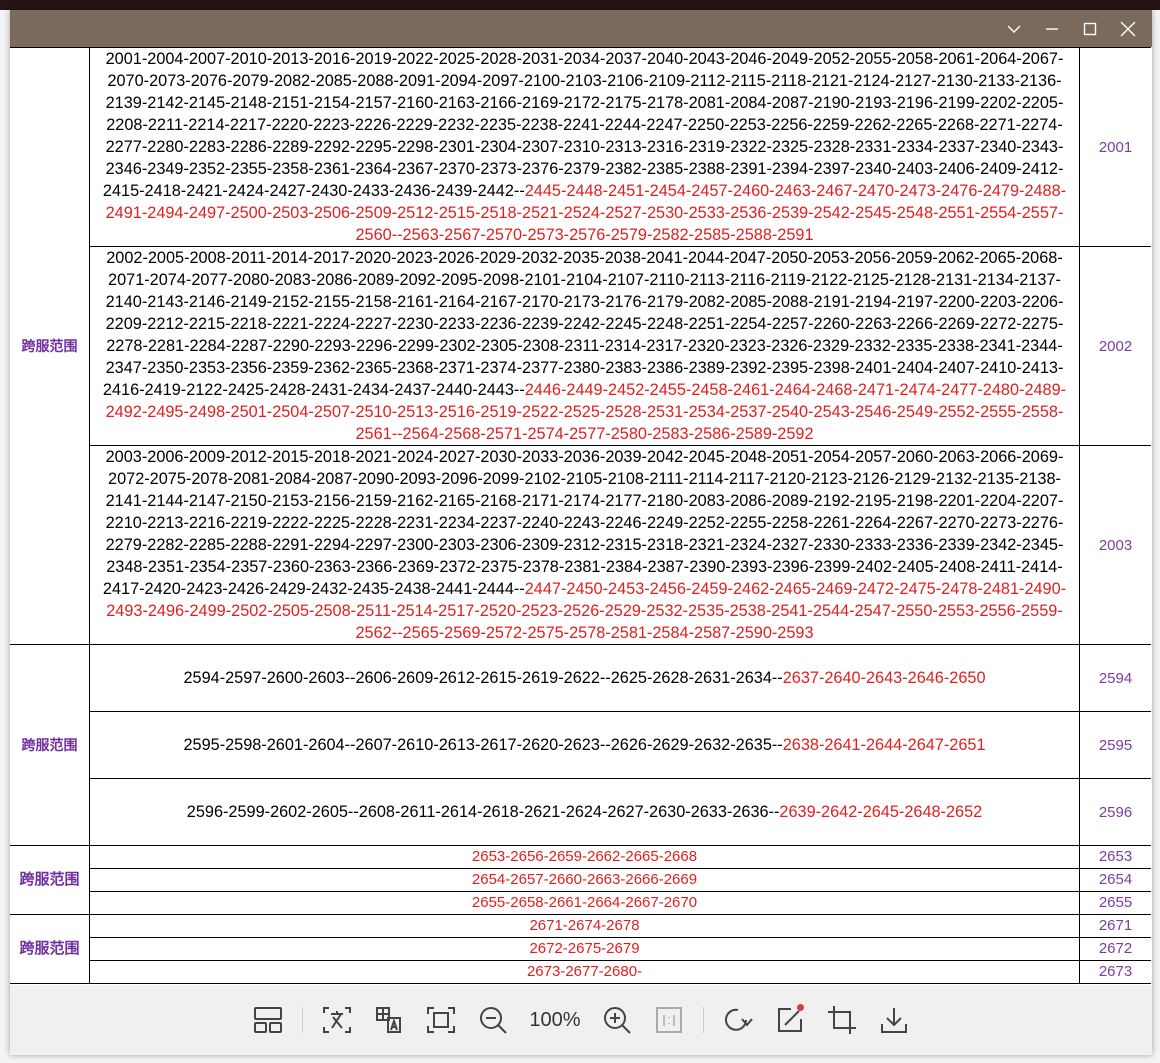 The width and height of the screenshot is (1160, 1063). What do you see at coordinates (617, 1020) in the screenshot?
I see `zoom-in-icon` at bounding box center [617, 1020].